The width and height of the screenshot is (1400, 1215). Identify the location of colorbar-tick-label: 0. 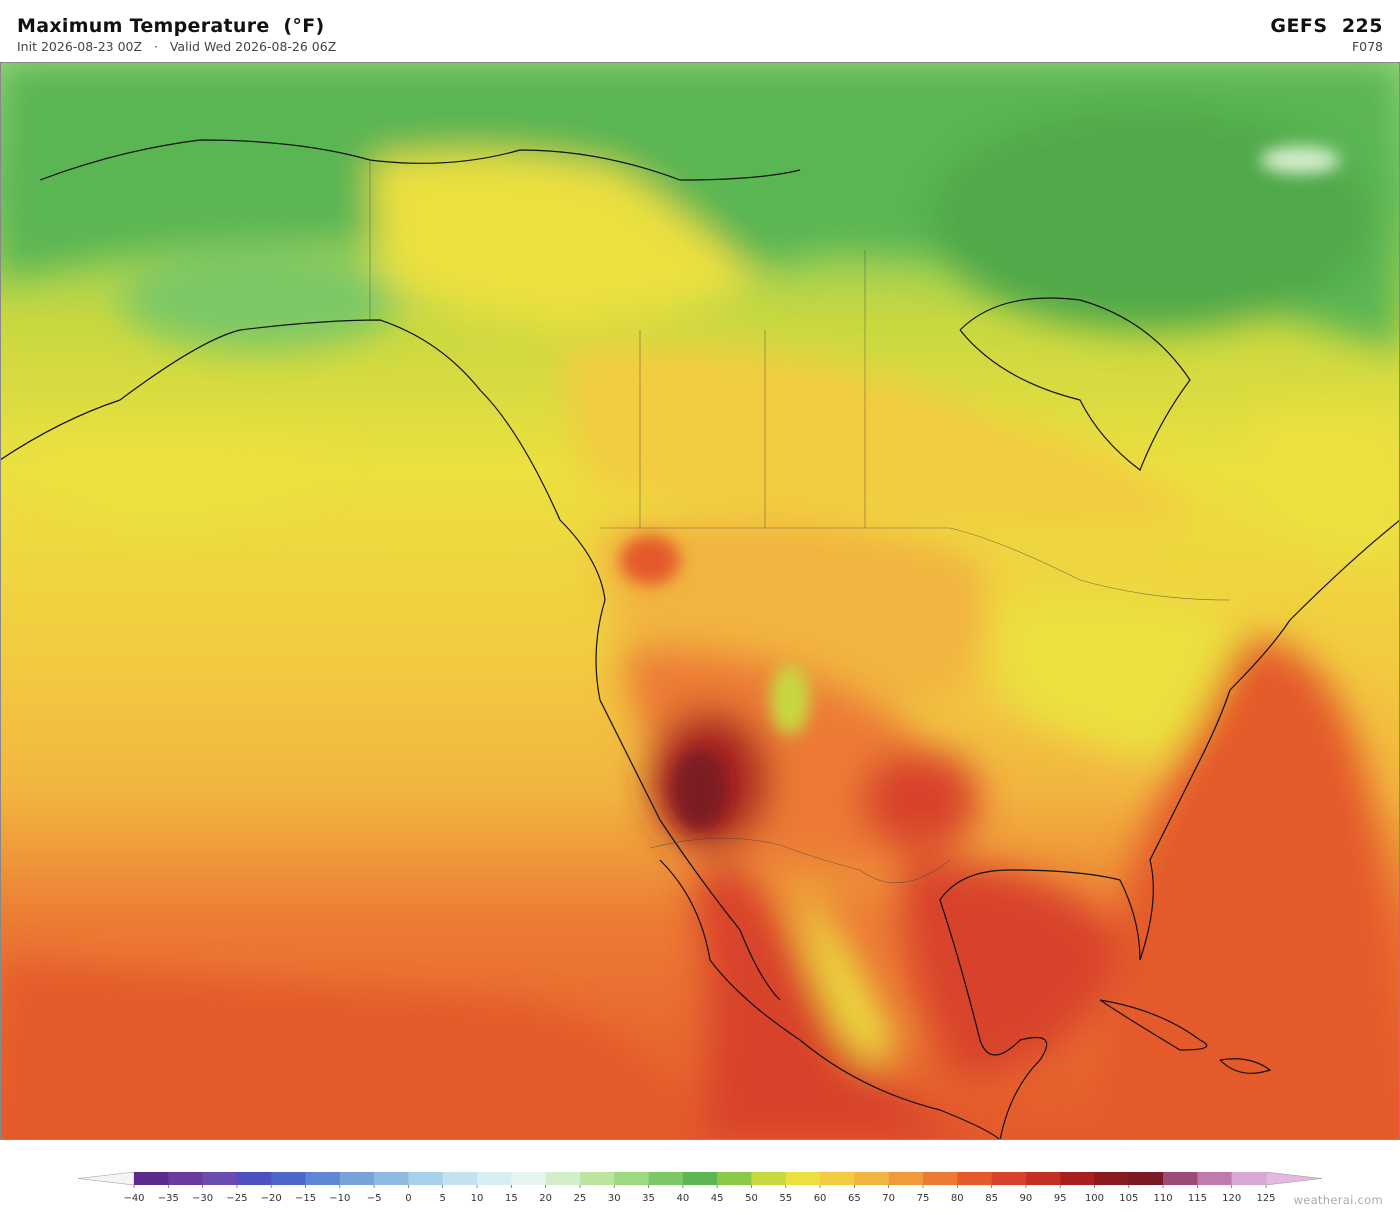
(408, 1198).